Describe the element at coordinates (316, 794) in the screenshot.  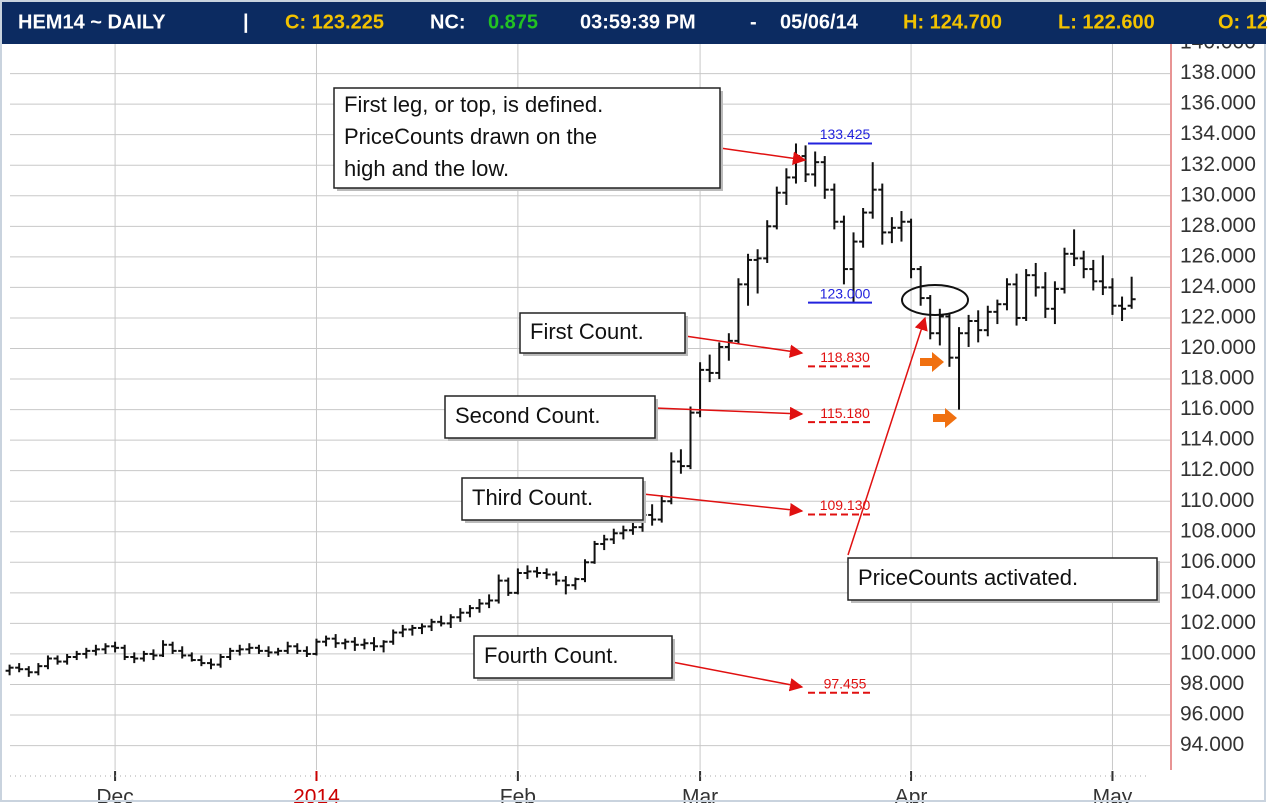
I see `x-tick-label: 2014` at that location.